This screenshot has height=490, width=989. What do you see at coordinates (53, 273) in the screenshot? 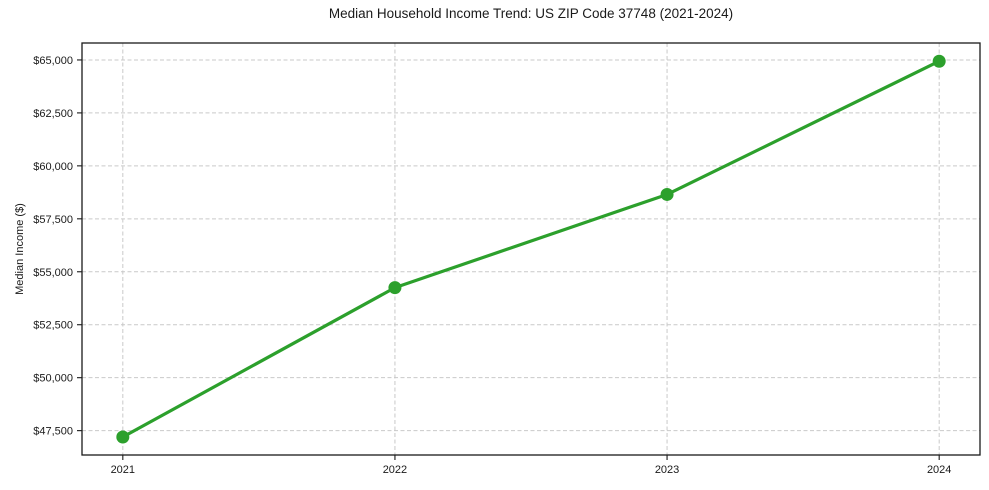
I see `y-tick-label: $55,000` at bounding box center [53, 273].